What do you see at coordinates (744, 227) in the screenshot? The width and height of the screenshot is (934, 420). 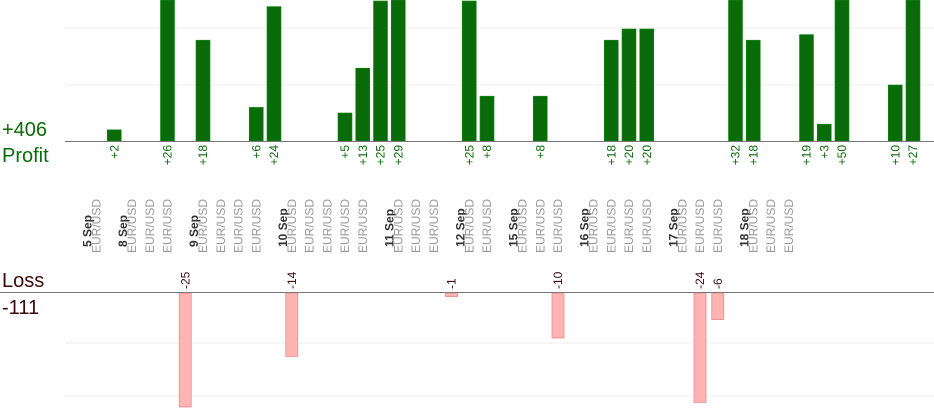 I see `date-label: 18 Sep` at bounding box center [744, 227].